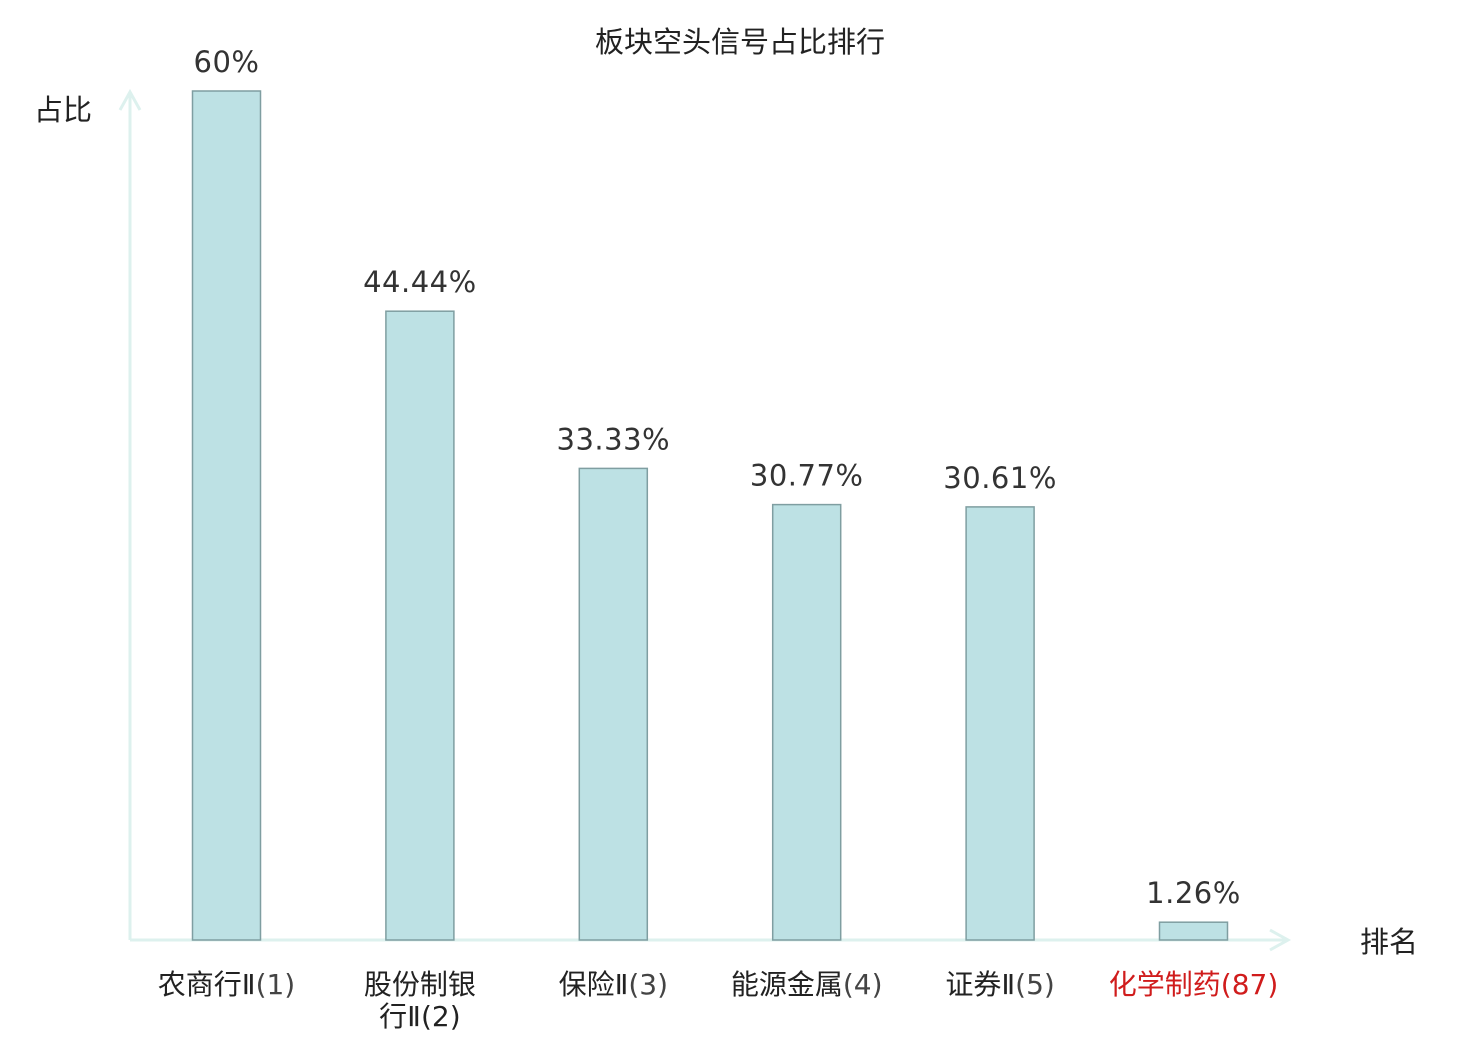 This screenshot has height=1040, width=1480. Describe the element at coordinates (1000, 478) in the screenshot. I see `value-label-5: 30.61%` at that location.